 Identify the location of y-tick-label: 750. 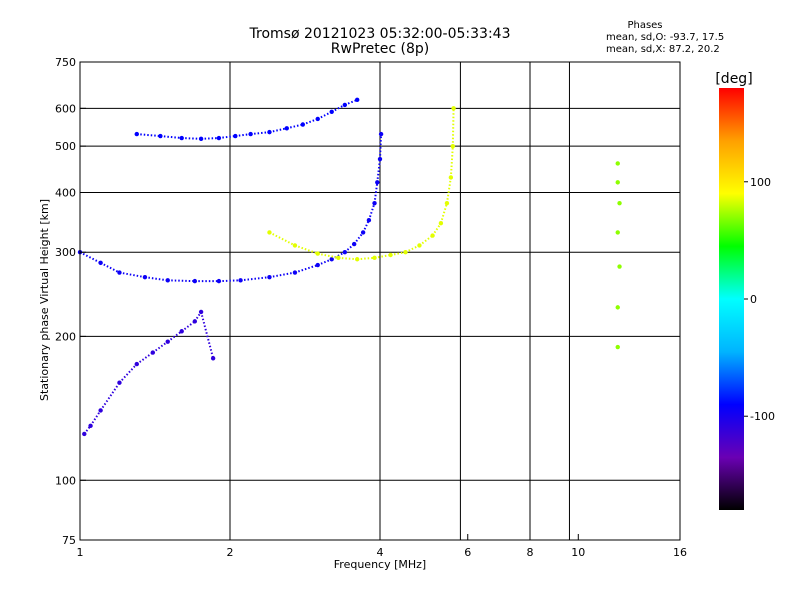
(65, 62).